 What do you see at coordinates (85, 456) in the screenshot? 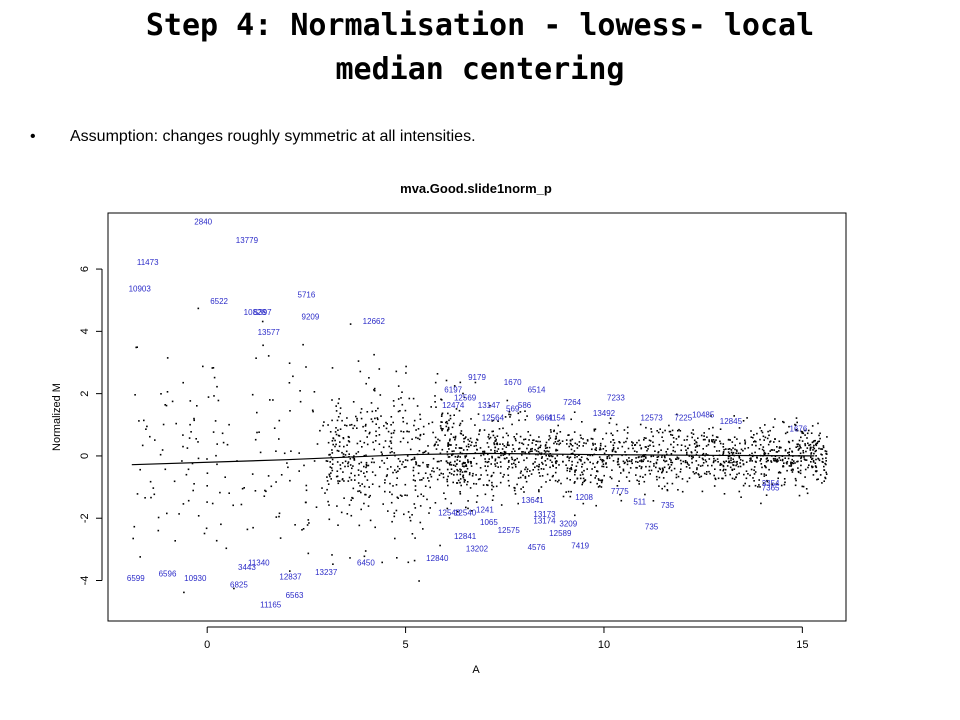
I see `y-tick-label: 0` at bounding box center [85, 456].